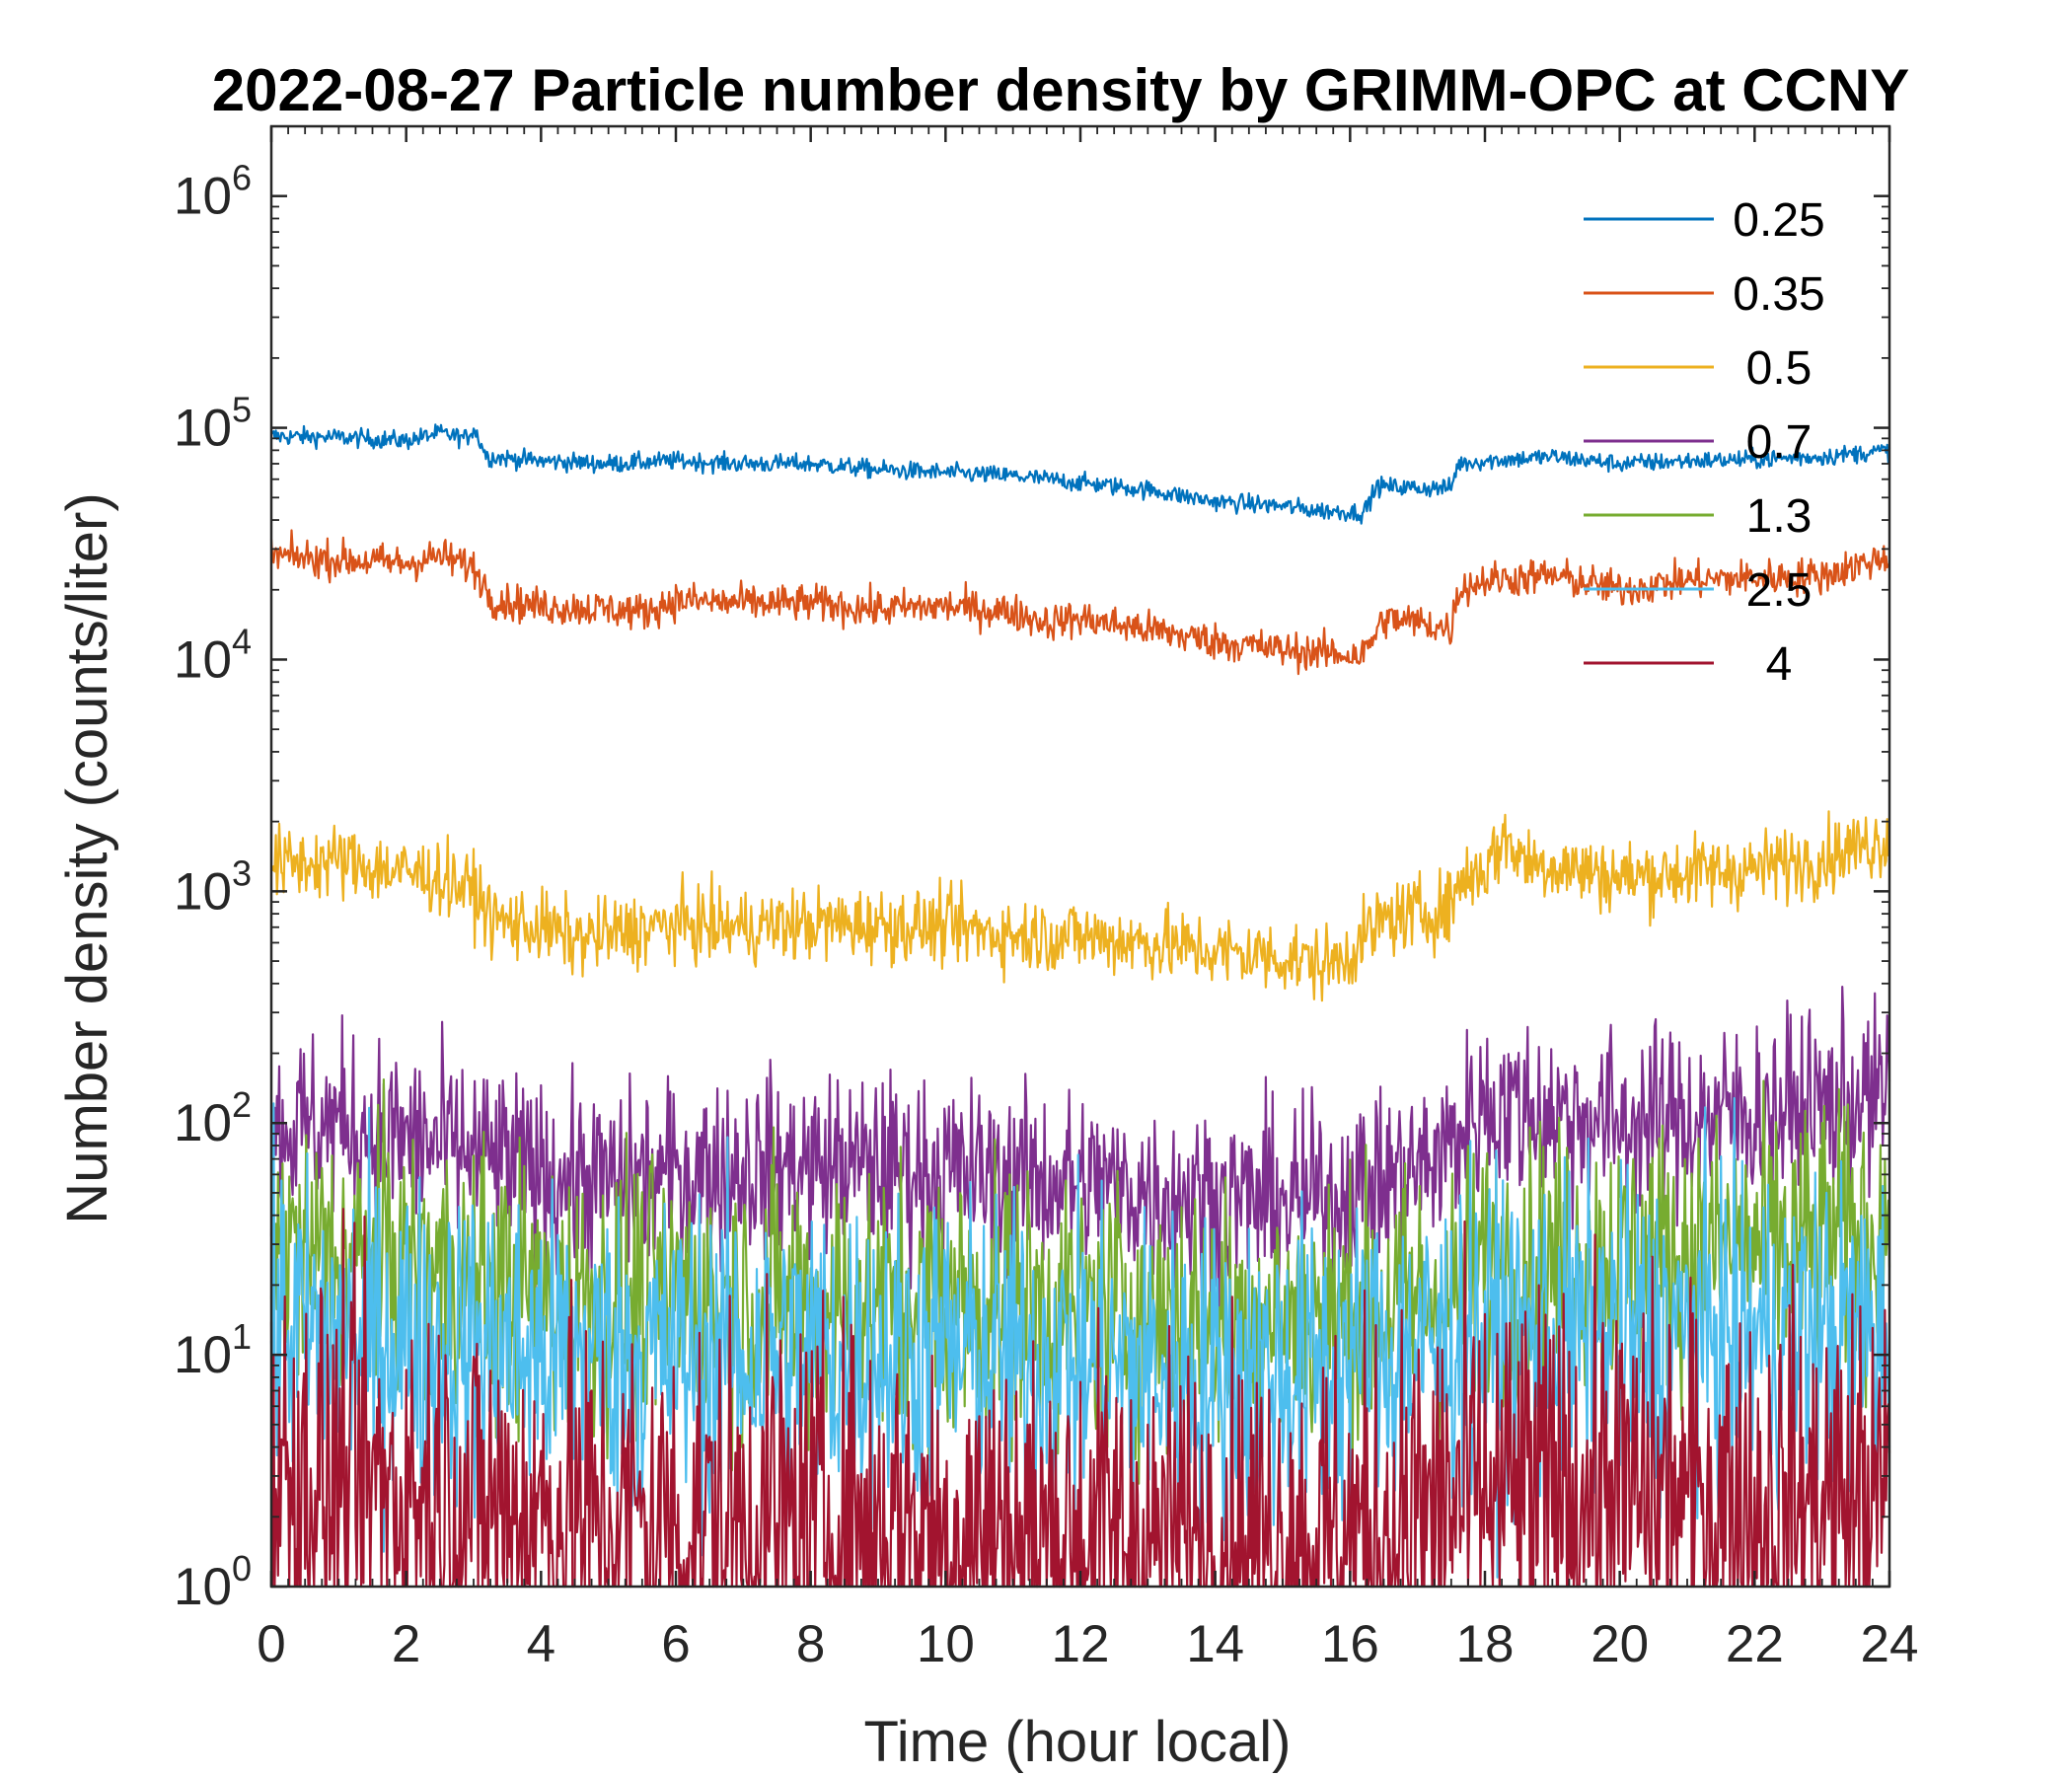  Describe the element at coordinates (1780, 368) in the screenshot. I see `legend-label-0.5: 0.5` at that location.